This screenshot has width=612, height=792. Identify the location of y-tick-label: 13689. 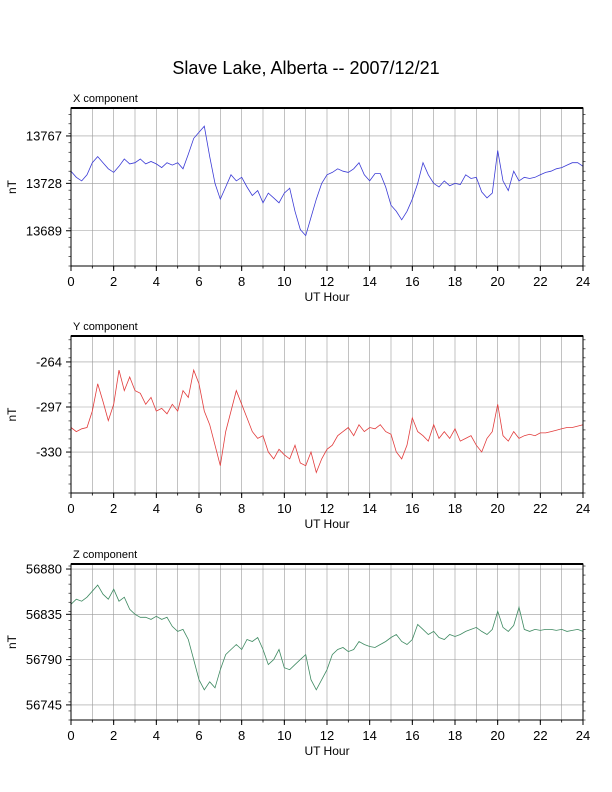
(44, 230).